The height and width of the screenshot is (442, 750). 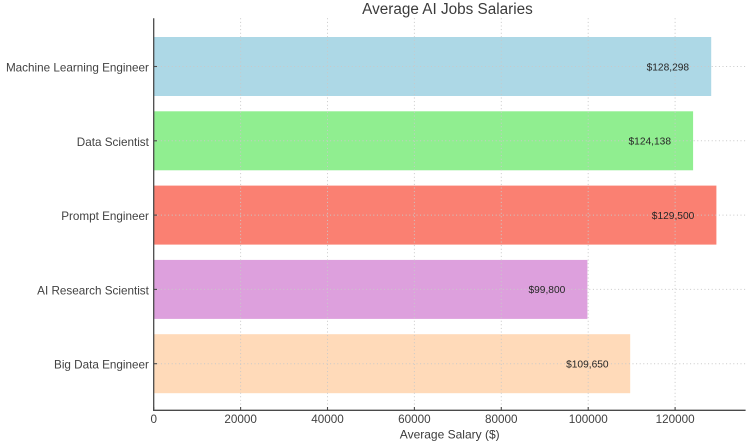 I want to click on svg-text: 100000, so click(x=589, y=419).